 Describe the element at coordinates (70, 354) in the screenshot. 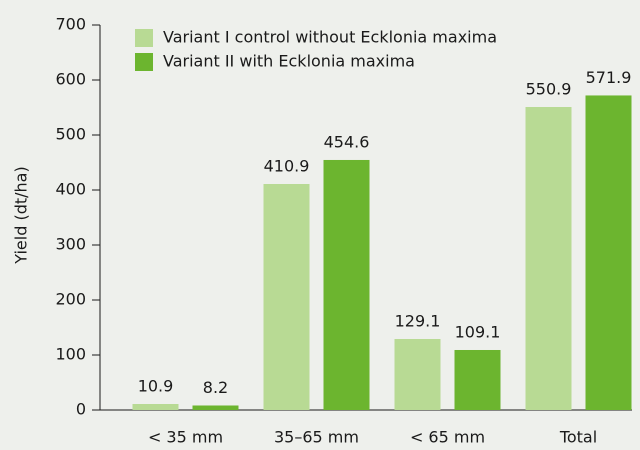

I see `y-tick-label: 100` at that location.